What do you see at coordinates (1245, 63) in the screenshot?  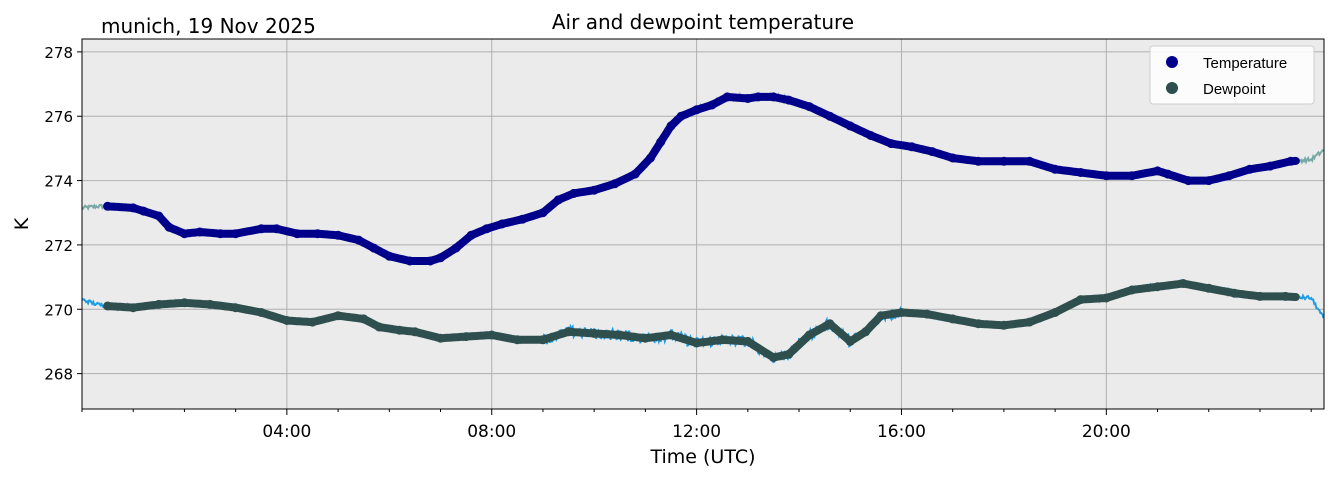 I see `legend-label-temperature: Temperature` at bounding box center [1245, 63].